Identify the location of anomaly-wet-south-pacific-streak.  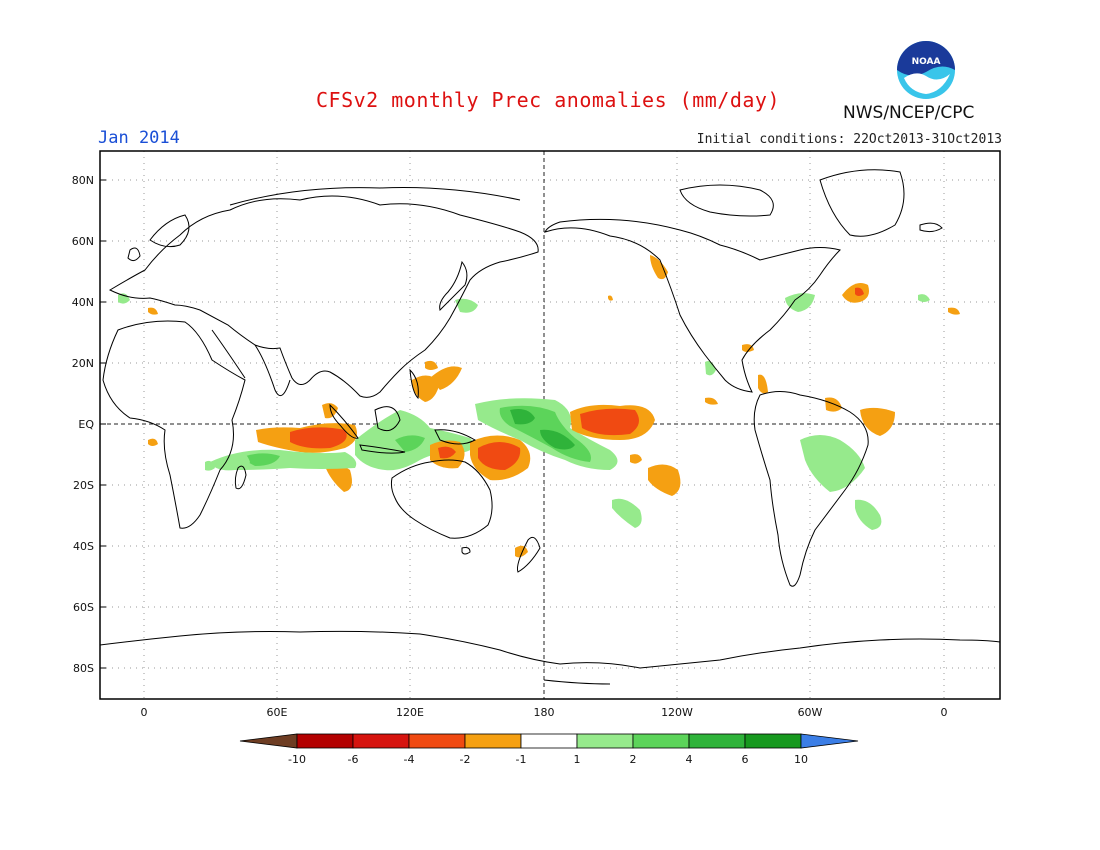
(627, 513).